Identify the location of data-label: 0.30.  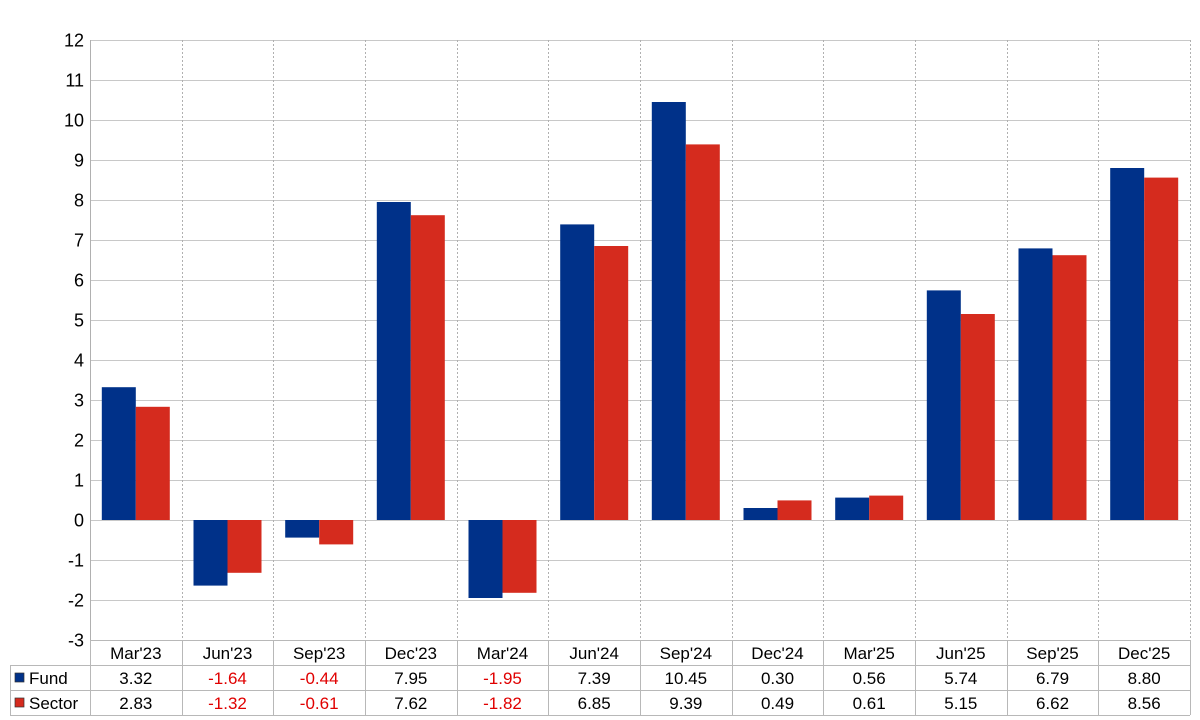
(777, 678).